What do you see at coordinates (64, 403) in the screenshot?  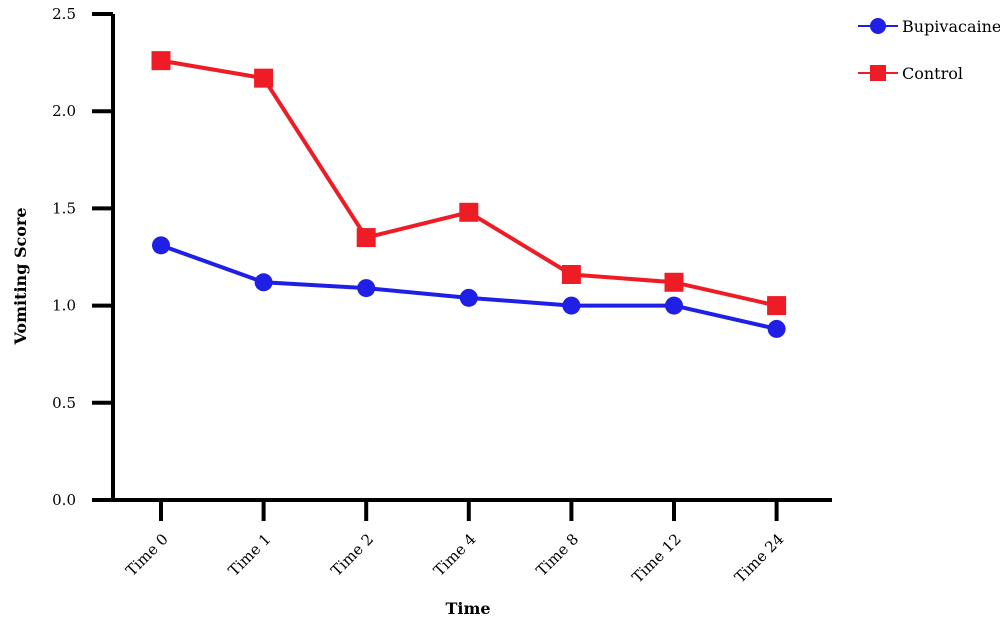 I see `y-tick-label: 0.5` at bounding box center [64, 403].